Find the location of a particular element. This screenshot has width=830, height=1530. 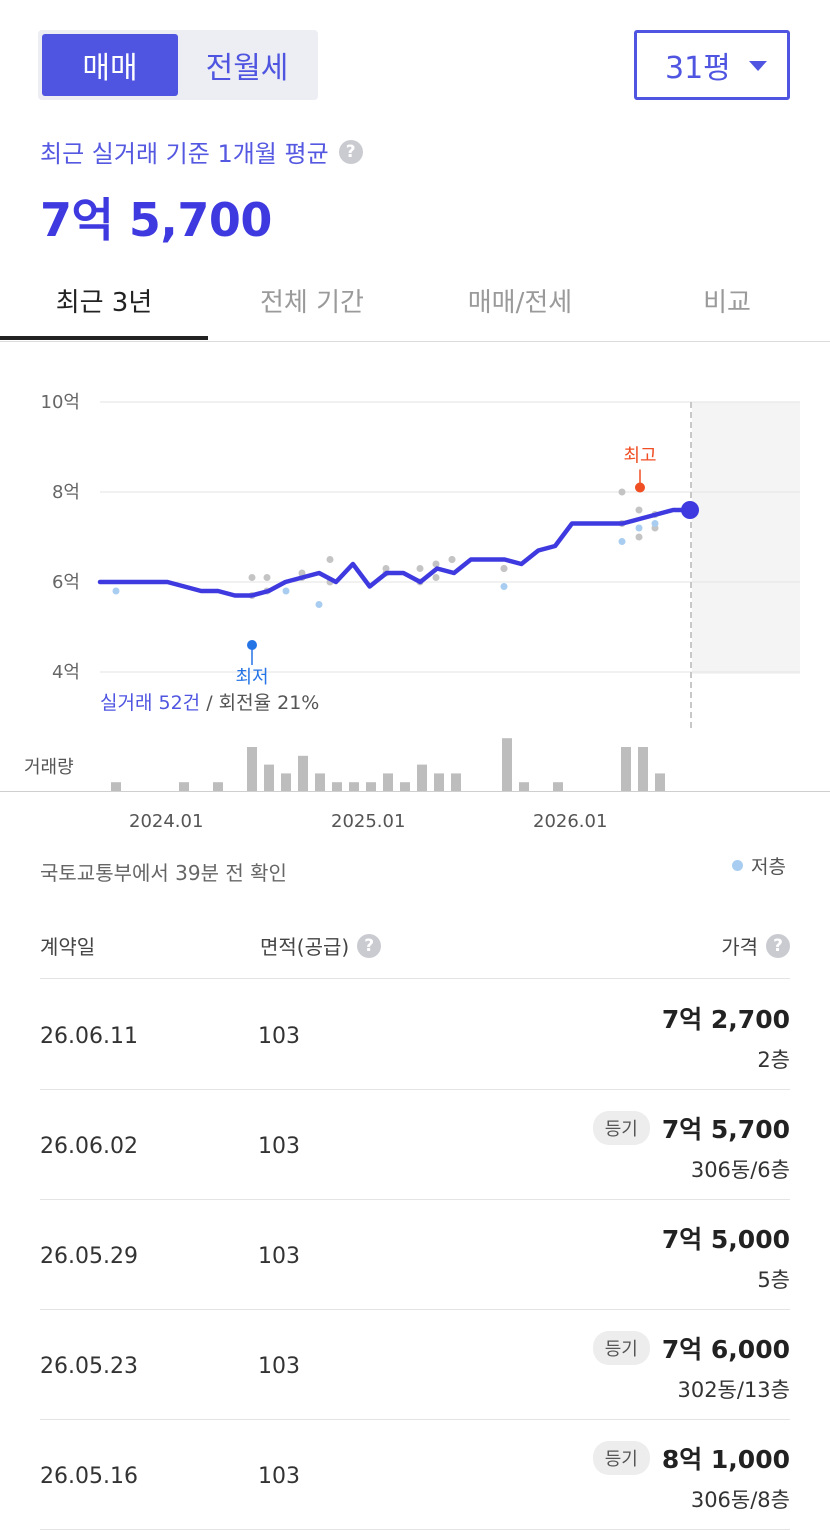

active-tab-indicator is located at coordinates (104, 338).